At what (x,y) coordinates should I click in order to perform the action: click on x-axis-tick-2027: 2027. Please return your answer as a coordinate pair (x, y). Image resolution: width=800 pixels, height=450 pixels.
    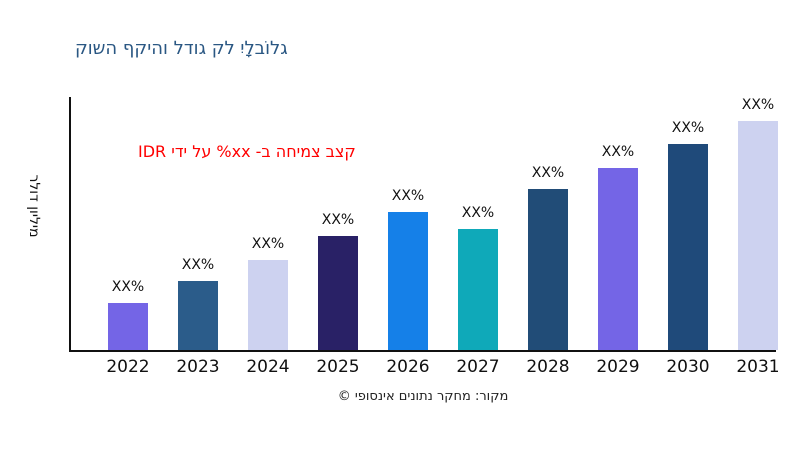
    Looking at the image, I should click on (478, 367).